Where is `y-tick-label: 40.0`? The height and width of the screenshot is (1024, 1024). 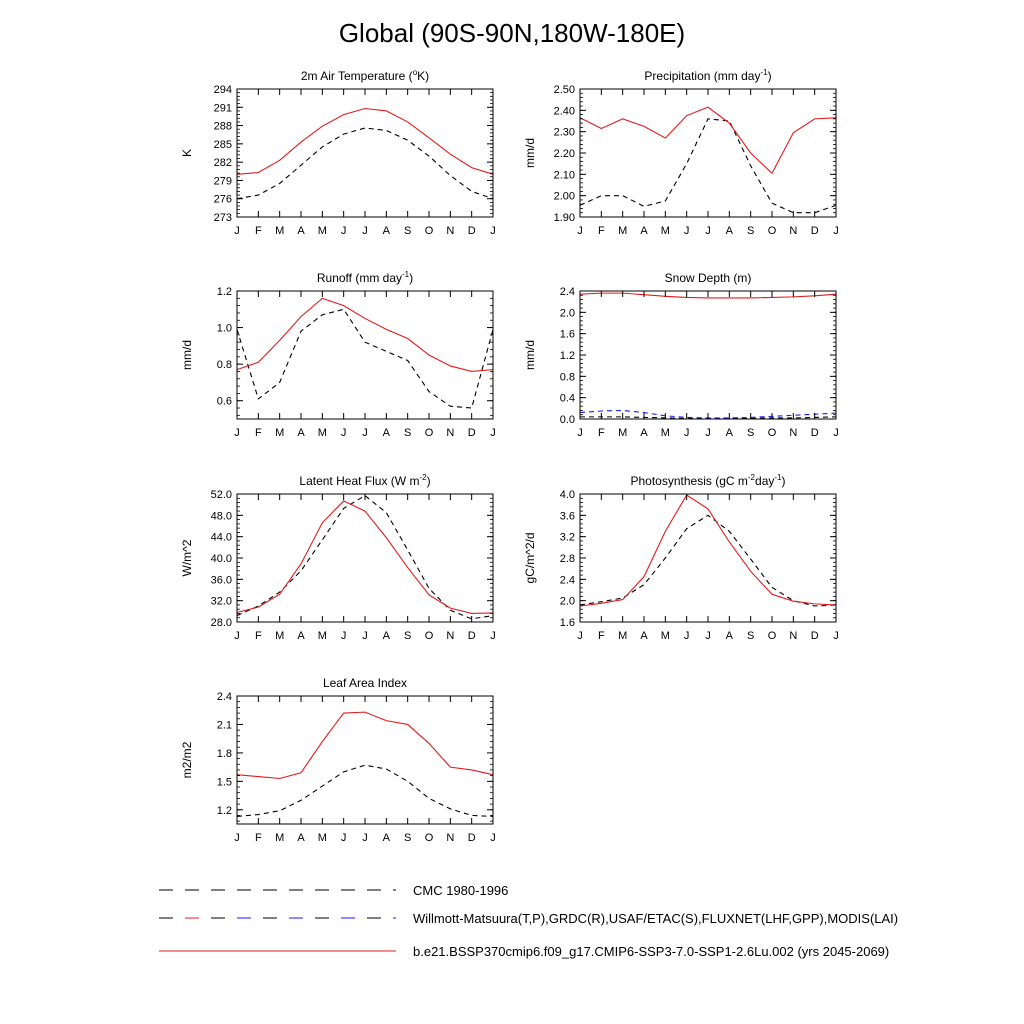
y-tick-label: 40.0 is located at coordinates (221, 559).